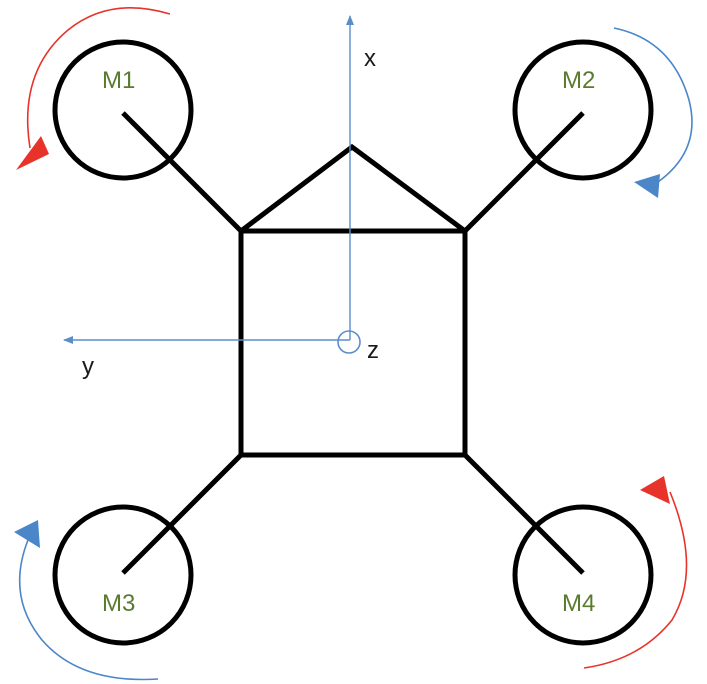 The height and width of the screenshot is (684, 707). What do you see at coordinates (349, 342) in the screenshot?
I see `z-axis-symbol` at bounding box center [349, 342].